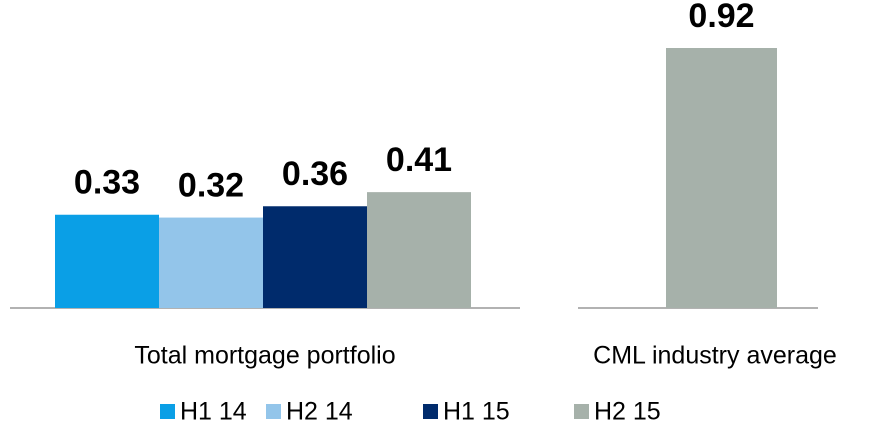 Image resolution: width=875 pixels, height=427 pixels. I want to click on category-label: Total mortgage portfolio, so click(264, 356).